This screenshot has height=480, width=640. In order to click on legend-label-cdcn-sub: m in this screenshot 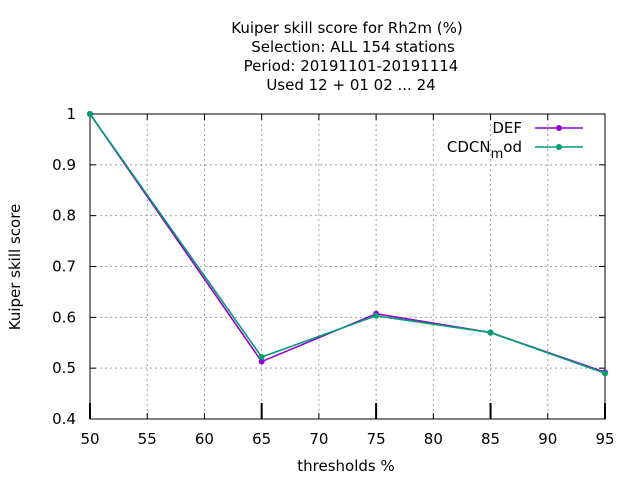, I will do `click(497, 154)`.